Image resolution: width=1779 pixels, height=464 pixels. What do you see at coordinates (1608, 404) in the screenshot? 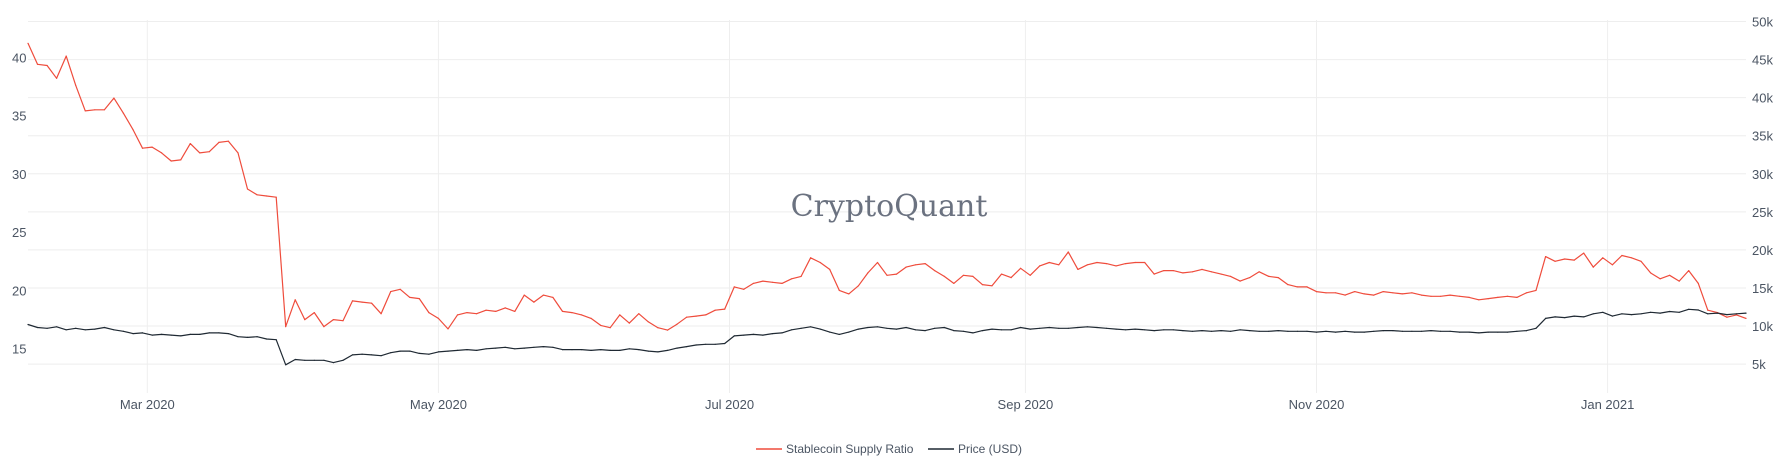
I see `x-tick-label: Jan 2021` at bounding box center [1608, 404].